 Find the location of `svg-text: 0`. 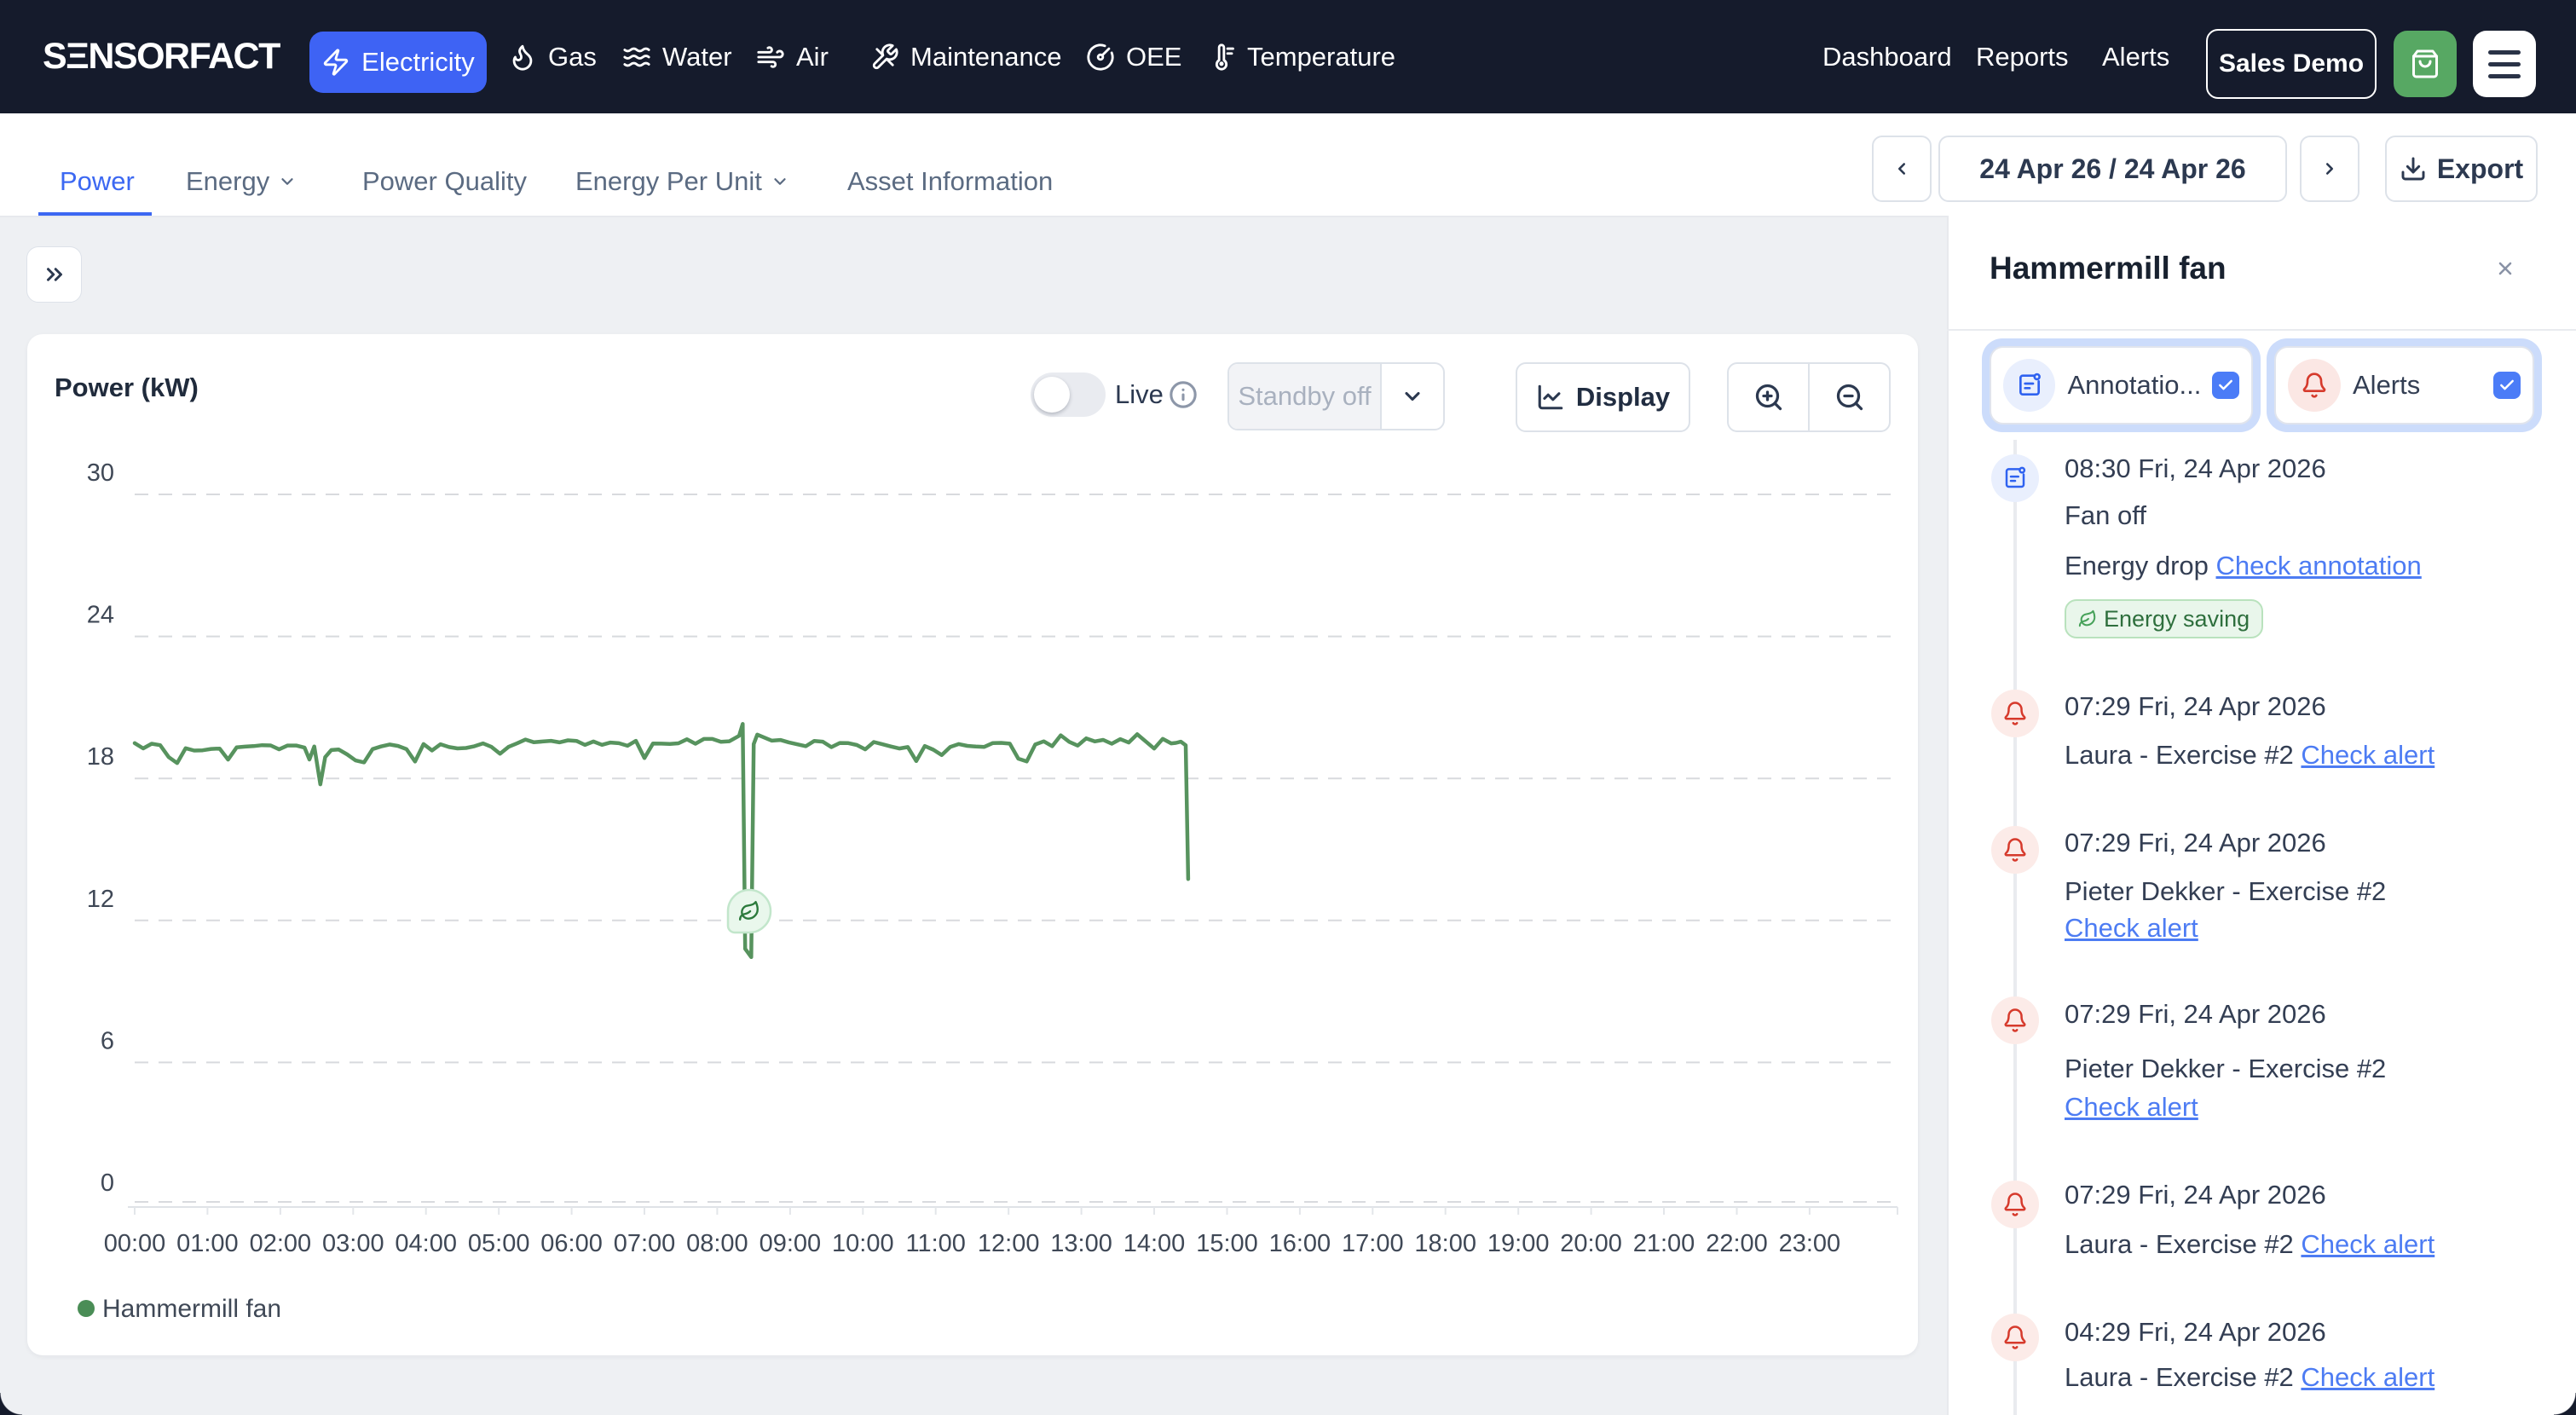

svg-text: 0 is located at coordinates (107, 1183).